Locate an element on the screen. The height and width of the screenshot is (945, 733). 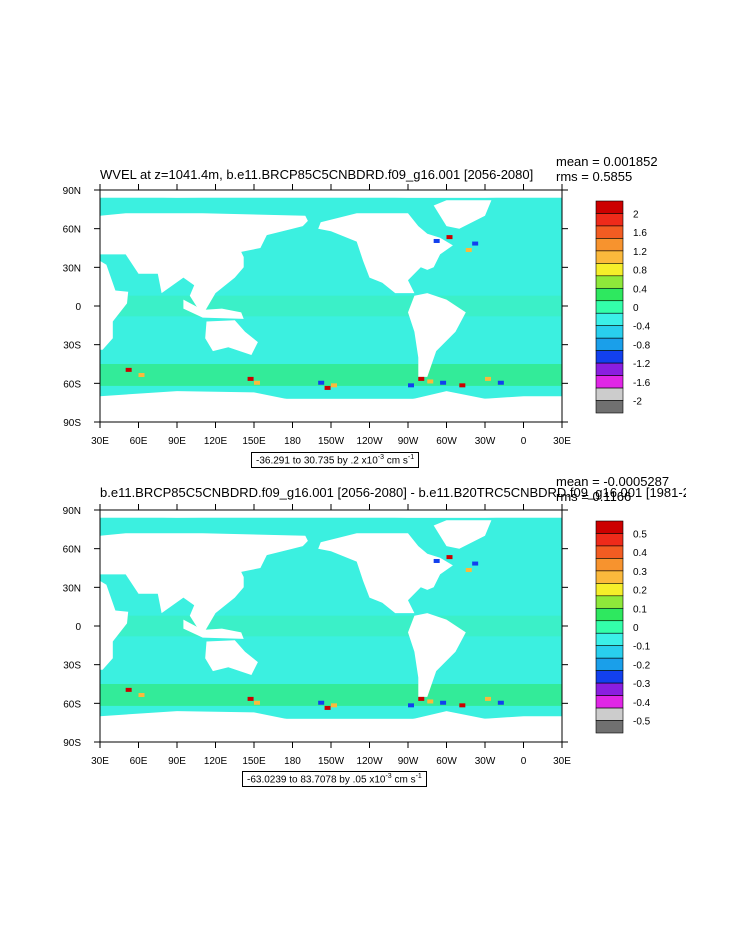
contour-range-box: -36.291 to 30.735 by .2 x10-3 cm s-1 is located at coordinates (335, 460).